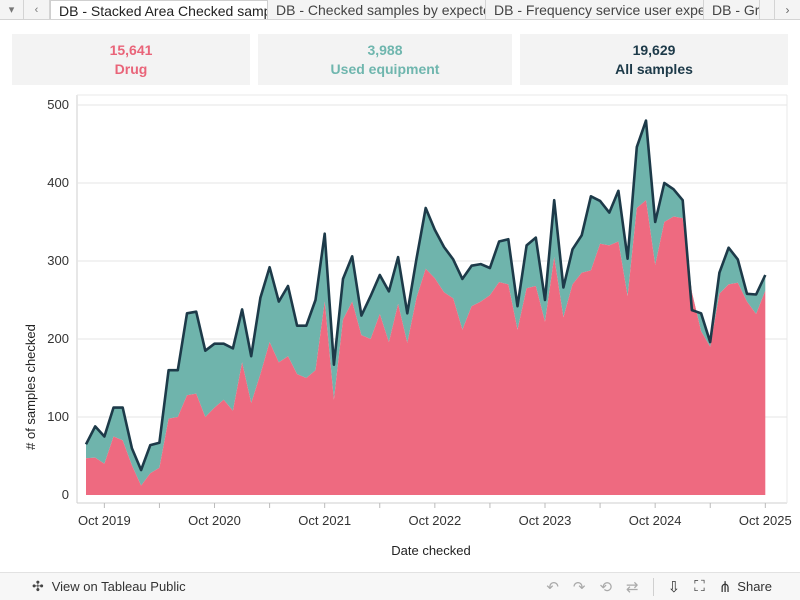 Image resolution: width=800 pixels, height=600 pixels. What do you see at coordinates (58, 416) in the screenshot?
I see `y-tick-label: 100` at bounding box center [58, 416].